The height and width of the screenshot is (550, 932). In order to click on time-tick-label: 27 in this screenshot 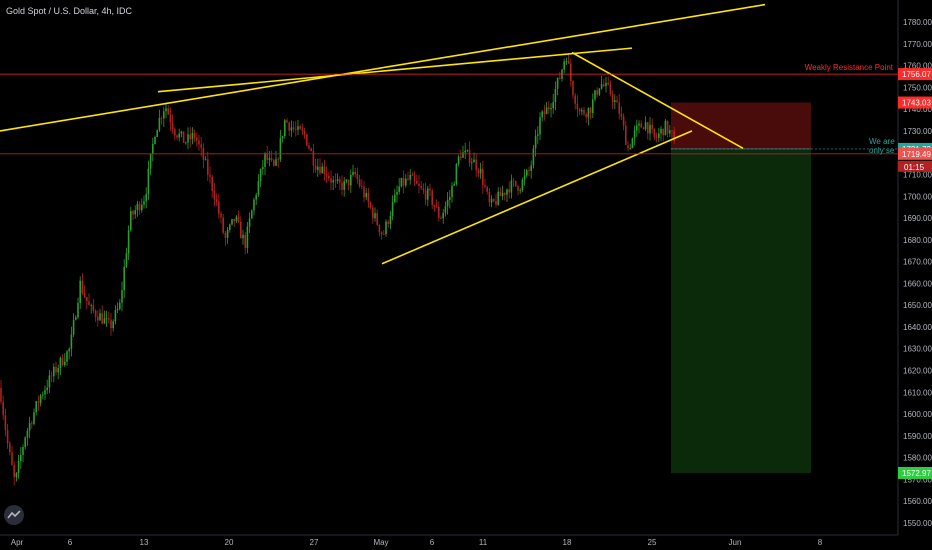, I will do `click(314, 542)`.